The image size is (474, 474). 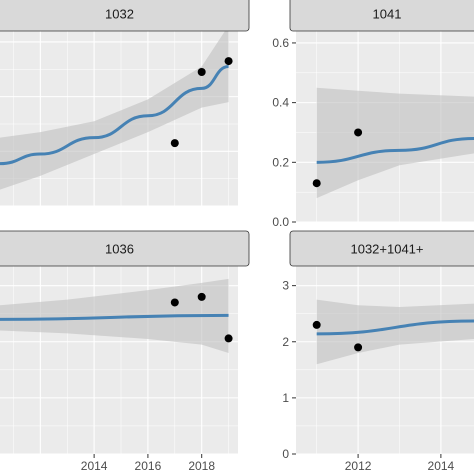 What do you see at coordinates (386, 249) in the screenshot?
I see `facet-strip-label: 1032+1041+` at bounding box center [386, 249].